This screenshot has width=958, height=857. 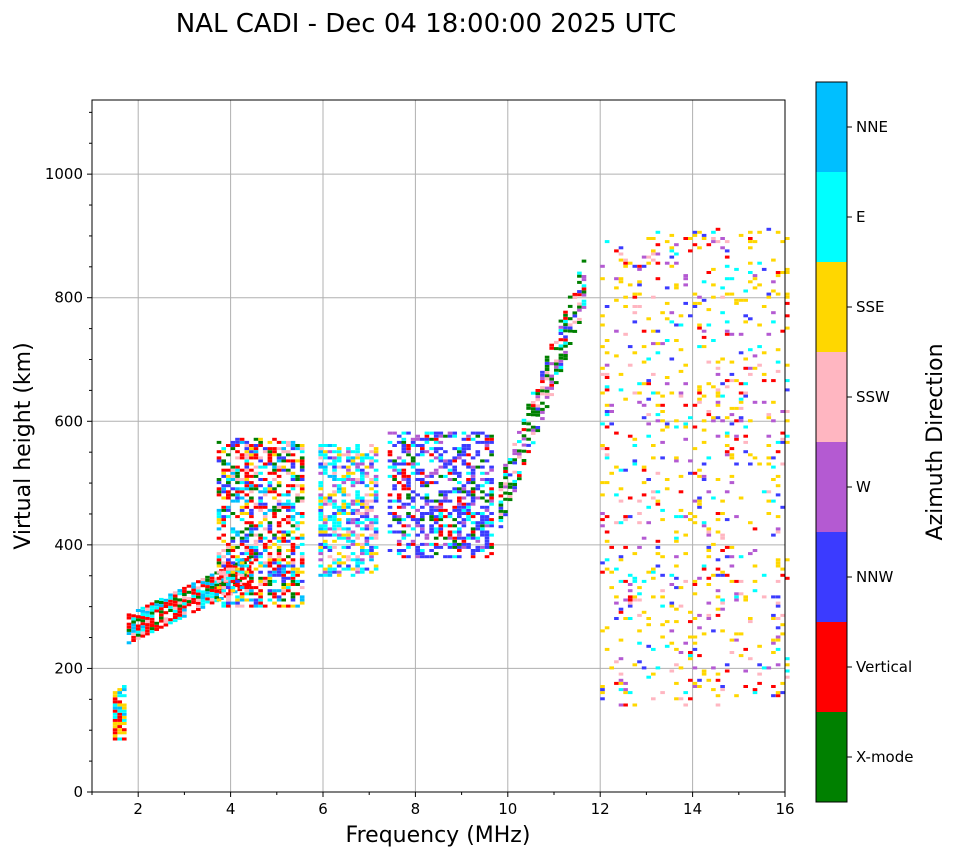 I want to click on colorbar-segment, so click(x=831, y=217).